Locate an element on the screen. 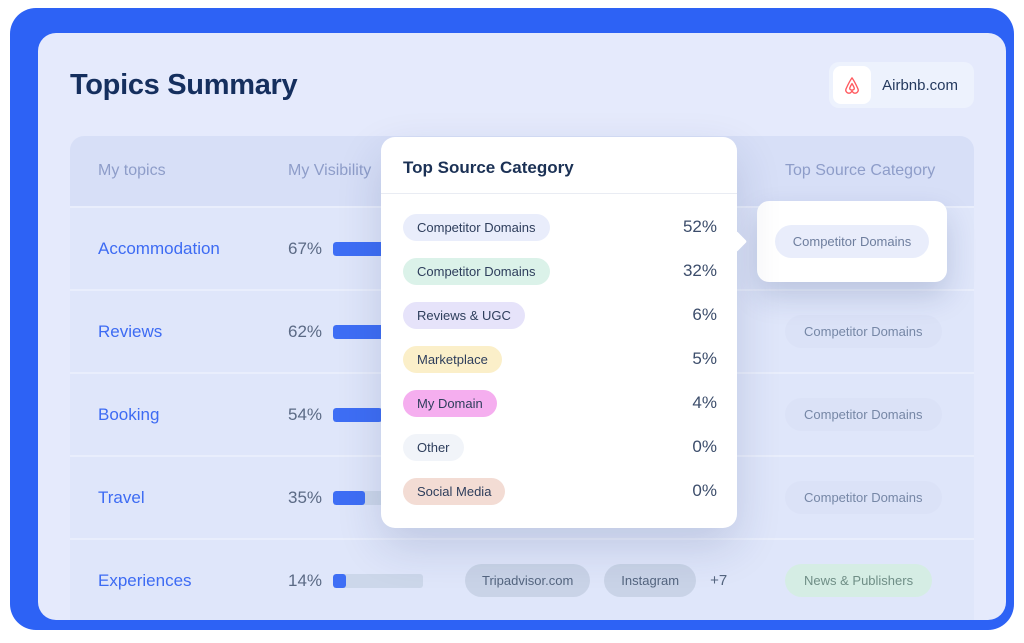  topic-link: Travel is located at coordinates (121, 497).